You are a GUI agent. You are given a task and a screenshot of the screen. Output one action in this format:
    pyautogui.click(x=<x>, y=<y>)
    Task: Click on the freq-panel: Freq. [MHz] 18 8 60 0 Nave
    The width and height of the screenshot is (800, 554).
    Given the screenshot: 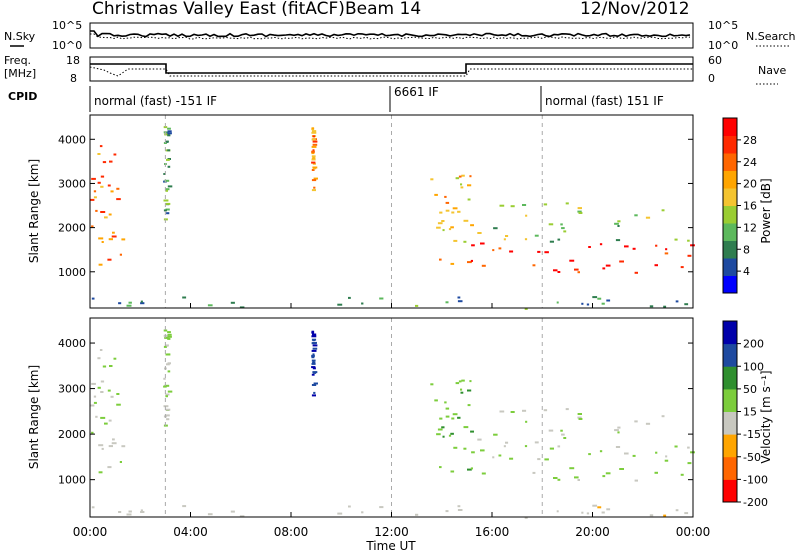 What is the action you would take?
    pyautogui.click(x=395, y=69)
    